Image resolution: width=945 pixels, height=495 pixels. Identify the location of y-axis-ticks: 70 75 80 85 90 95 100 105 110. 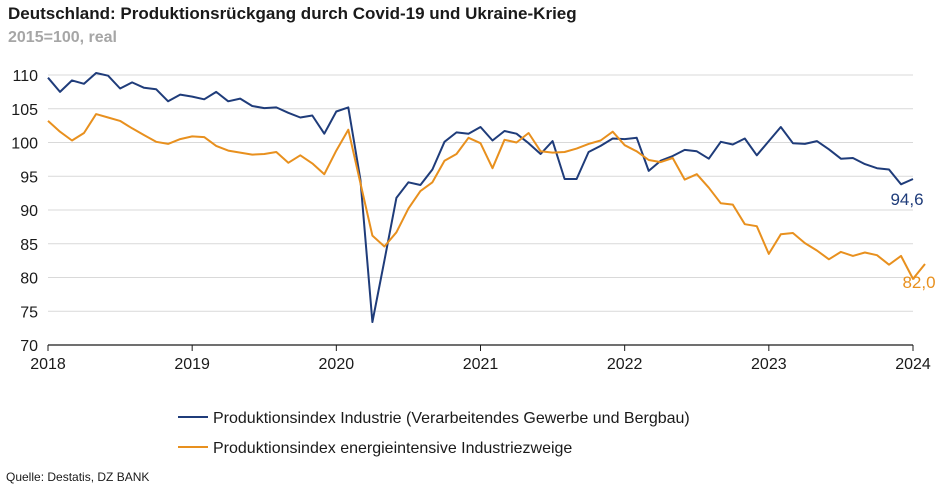
(24, 211).